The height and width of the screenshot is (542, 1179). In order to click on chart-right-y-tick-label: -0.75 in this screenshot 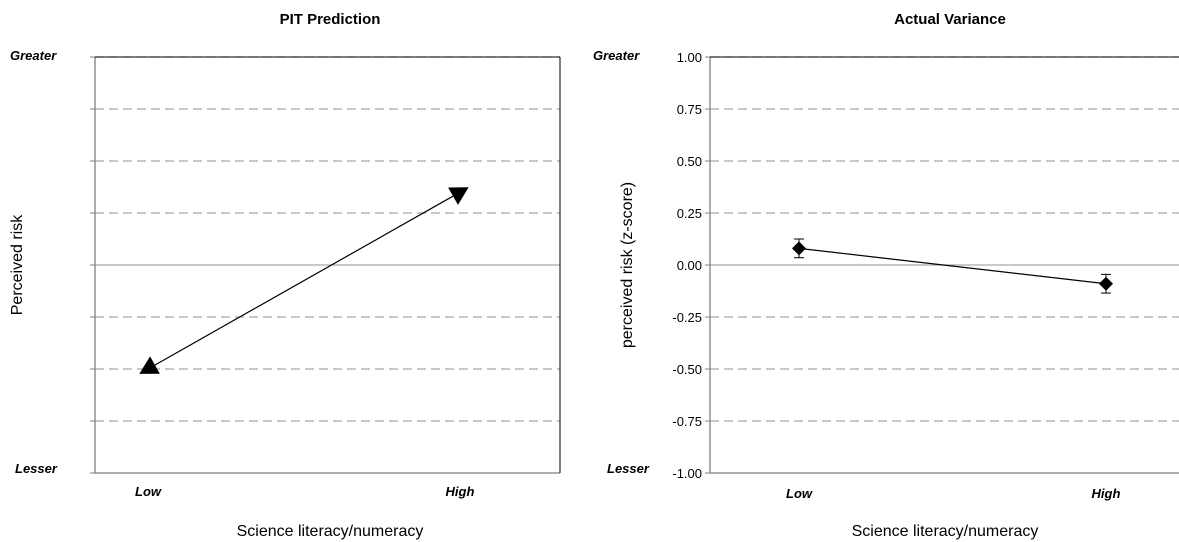, I will do `click(687, 421)`.